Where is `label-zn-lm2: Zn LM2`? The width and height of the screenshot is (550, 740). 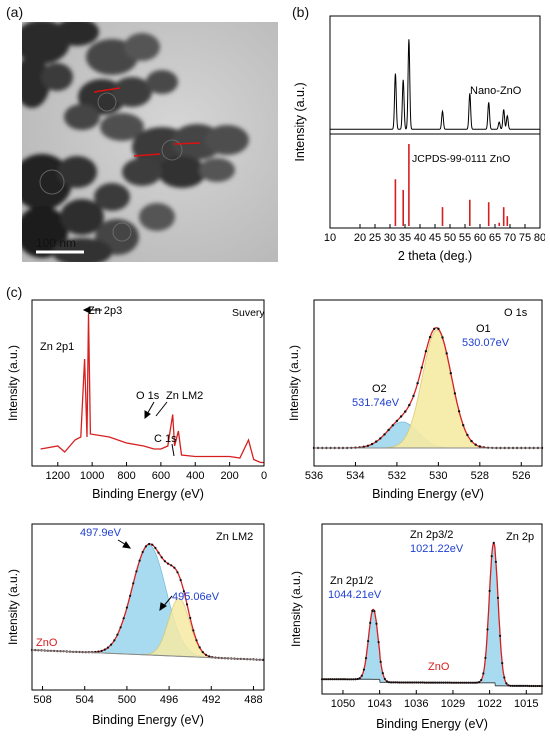
label-zn-lm2: Zn LM2 is located at coordinates (184, 396).